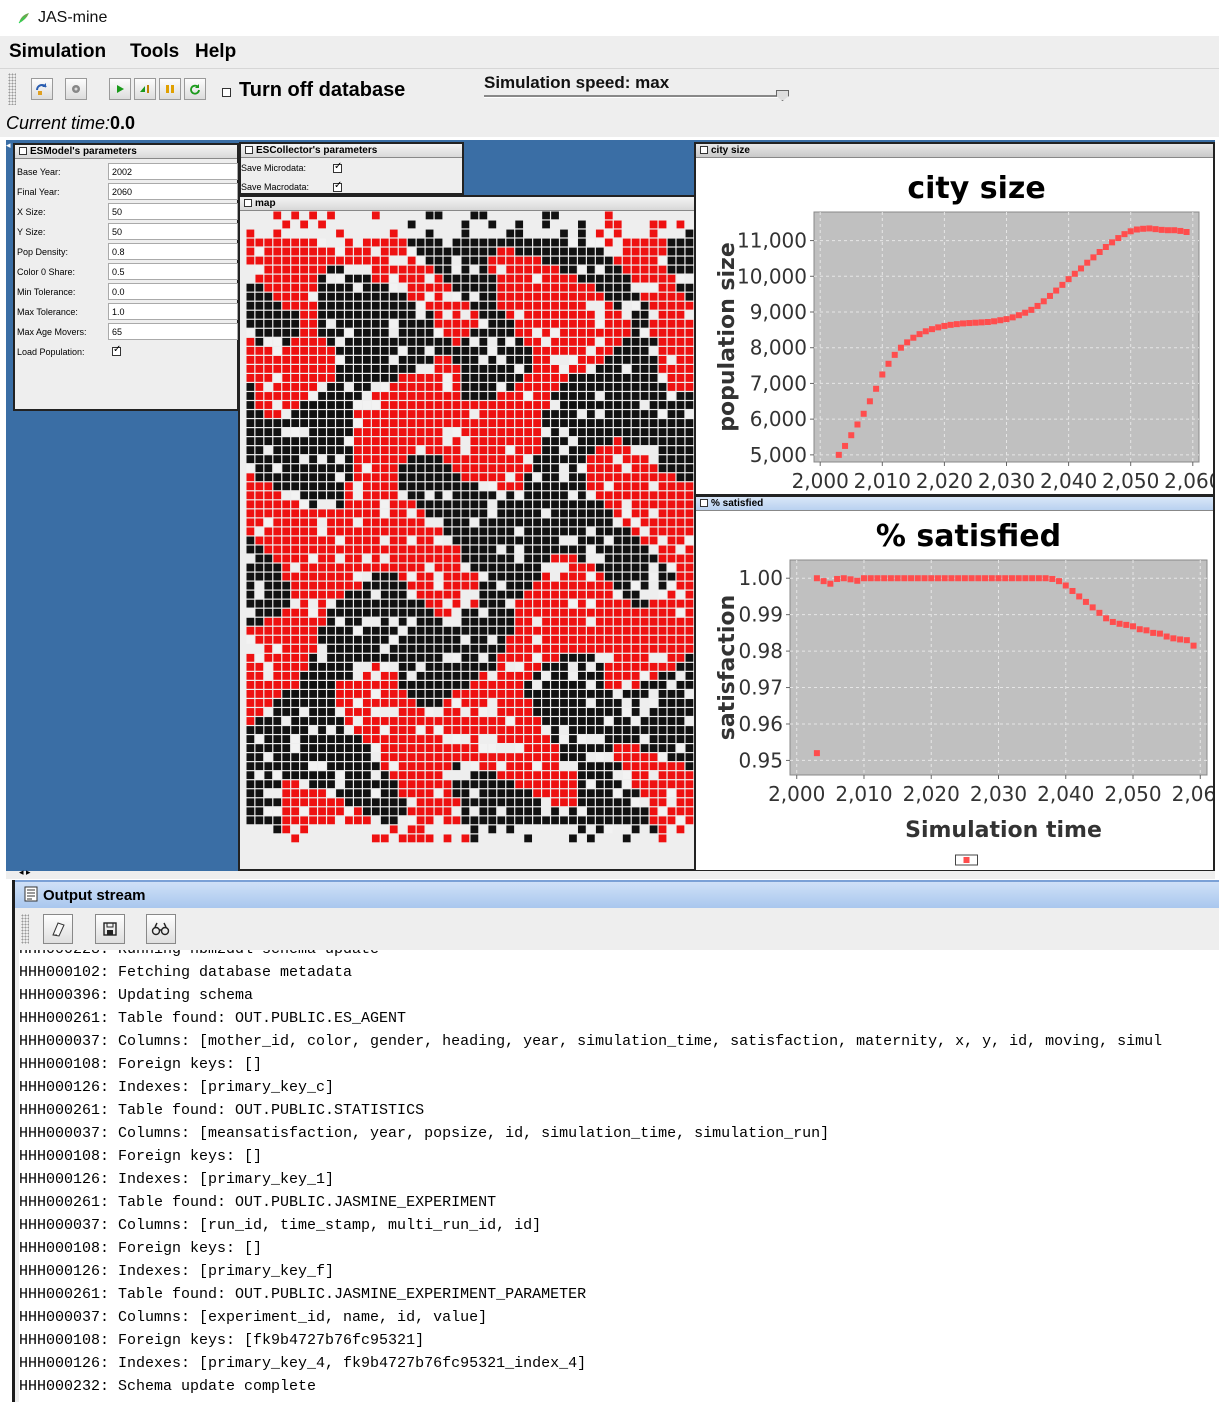 The image size is (1219, 1402). Describe the element at coordinates (120, 89) in the screenshot. I see `start-button` at that location.